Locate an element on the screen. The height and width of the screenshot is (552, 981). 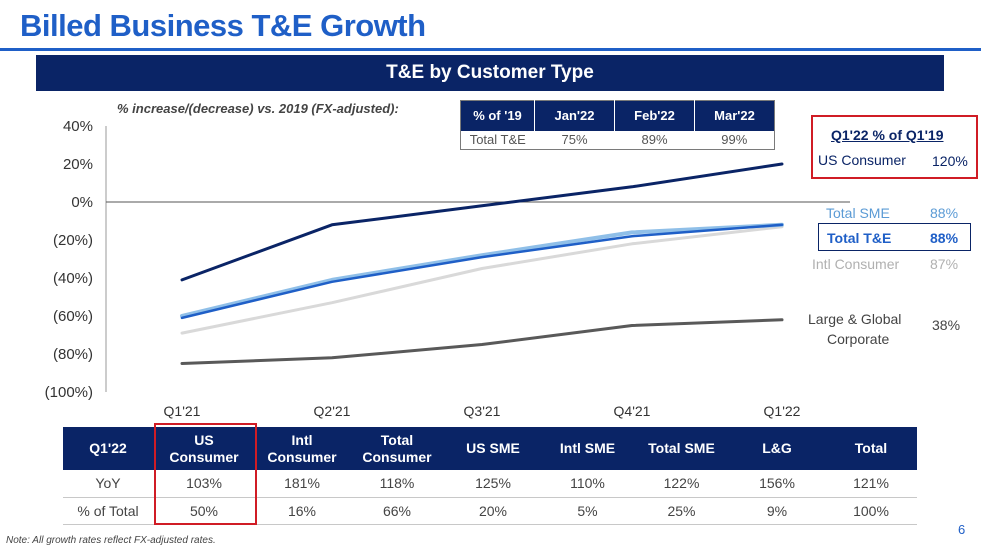
x-tick-label: Q1'22 is located at coordinates (782, 411).